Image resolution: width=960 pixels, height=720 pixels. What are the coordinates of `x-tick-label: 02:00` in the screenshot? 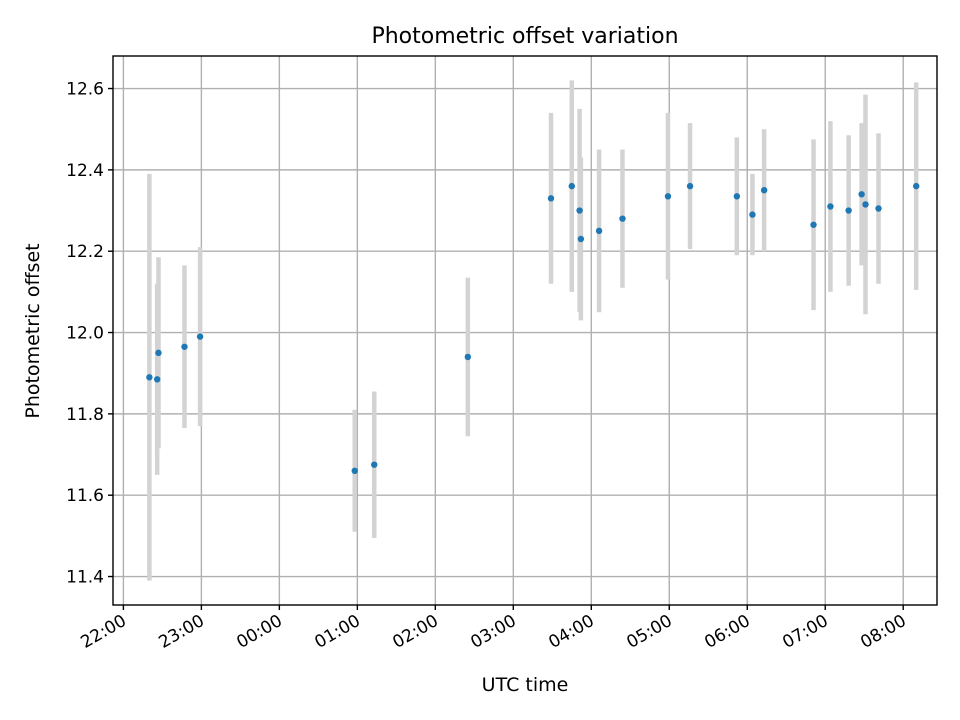 It's located at (415, 632).